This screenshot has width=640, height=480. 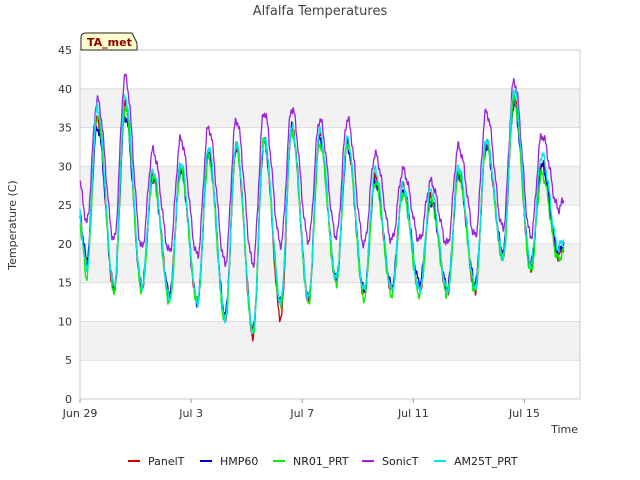 I want to click on y-tick-label: 0, so click(x=68, y=399).